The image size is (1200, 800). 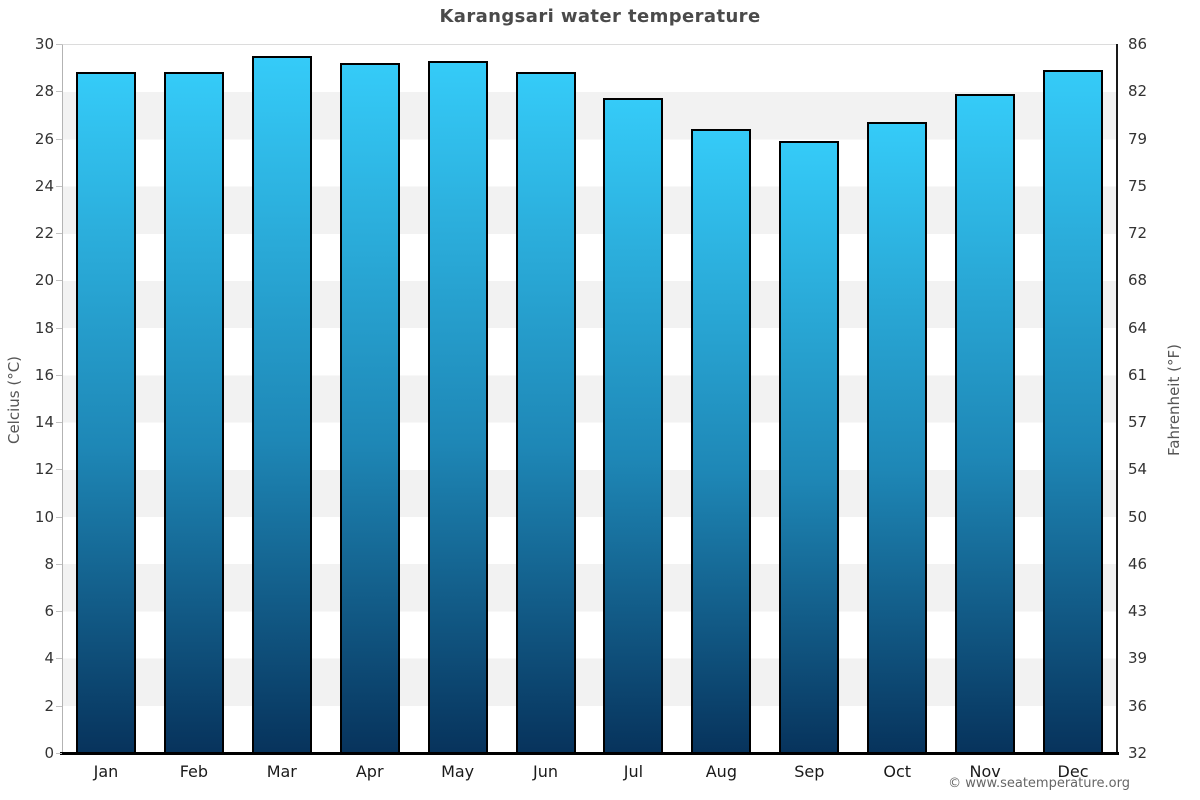 I want to click on bar-nov, so click(x=985, y=423).